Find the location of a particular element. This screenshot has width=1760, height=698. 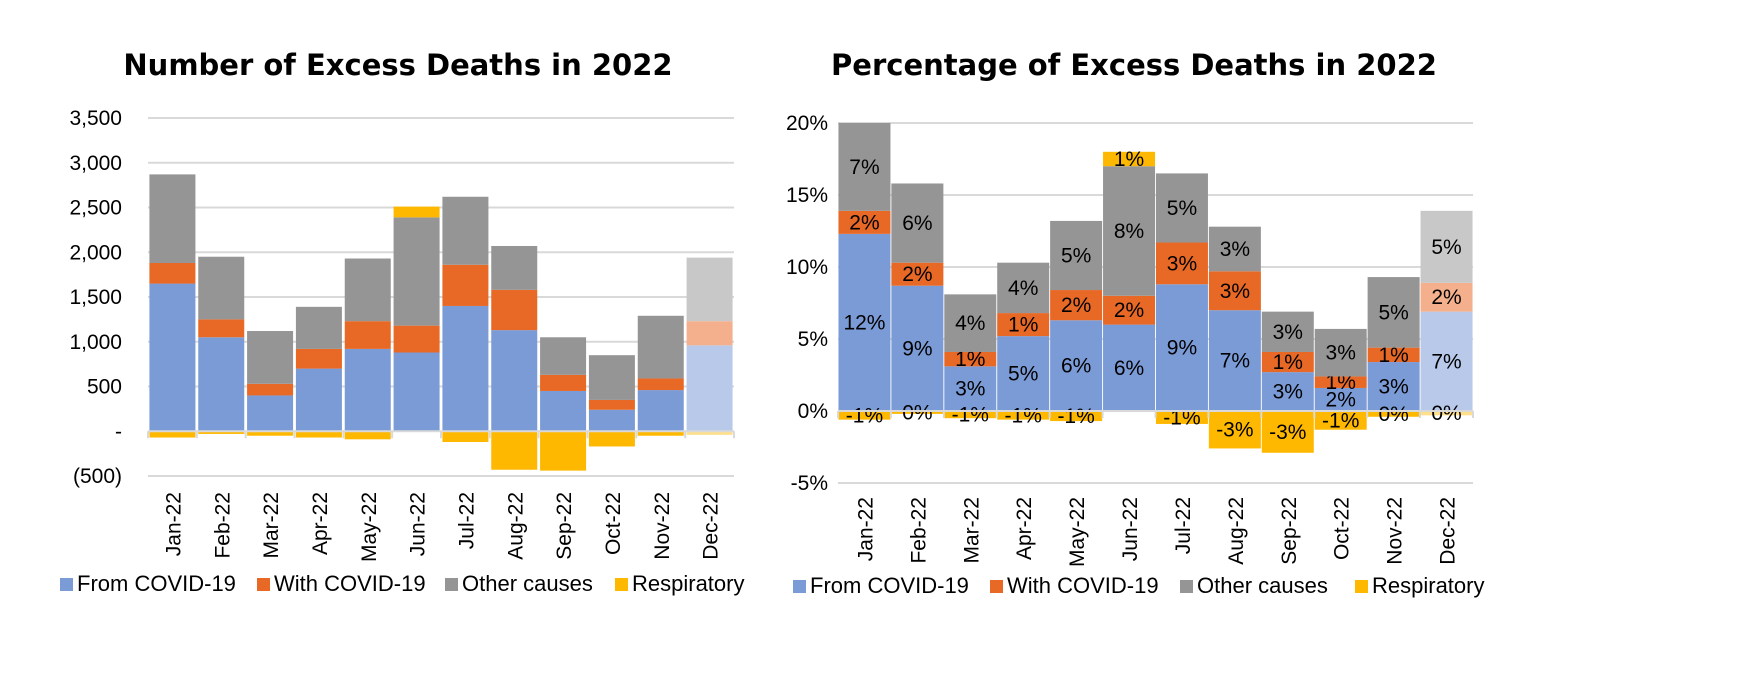

legend-swatch-resp is located at coordinates (1361, 586).